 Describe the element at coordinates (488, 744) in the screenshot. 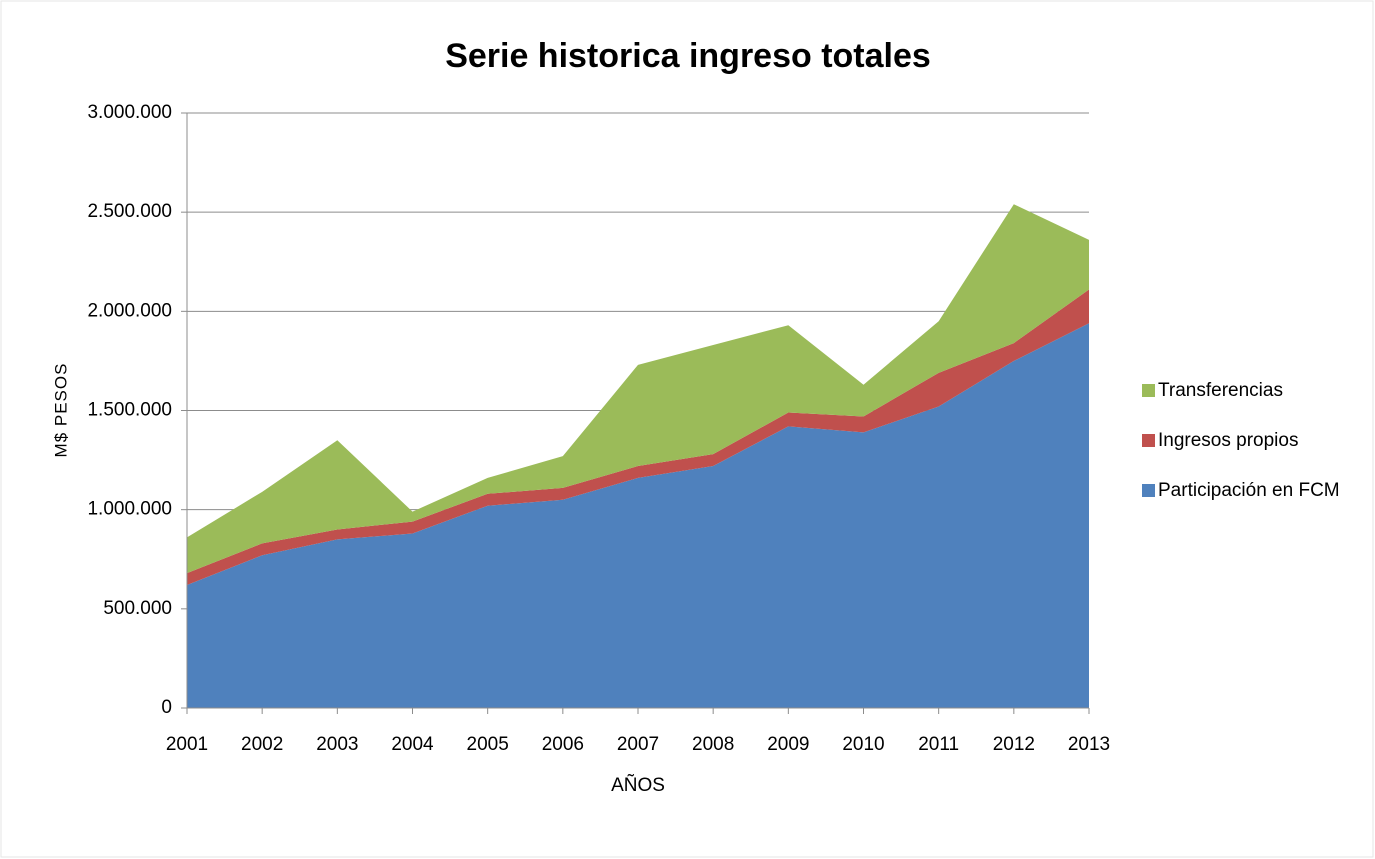

I see `x-tick-label: 2005` at that location.